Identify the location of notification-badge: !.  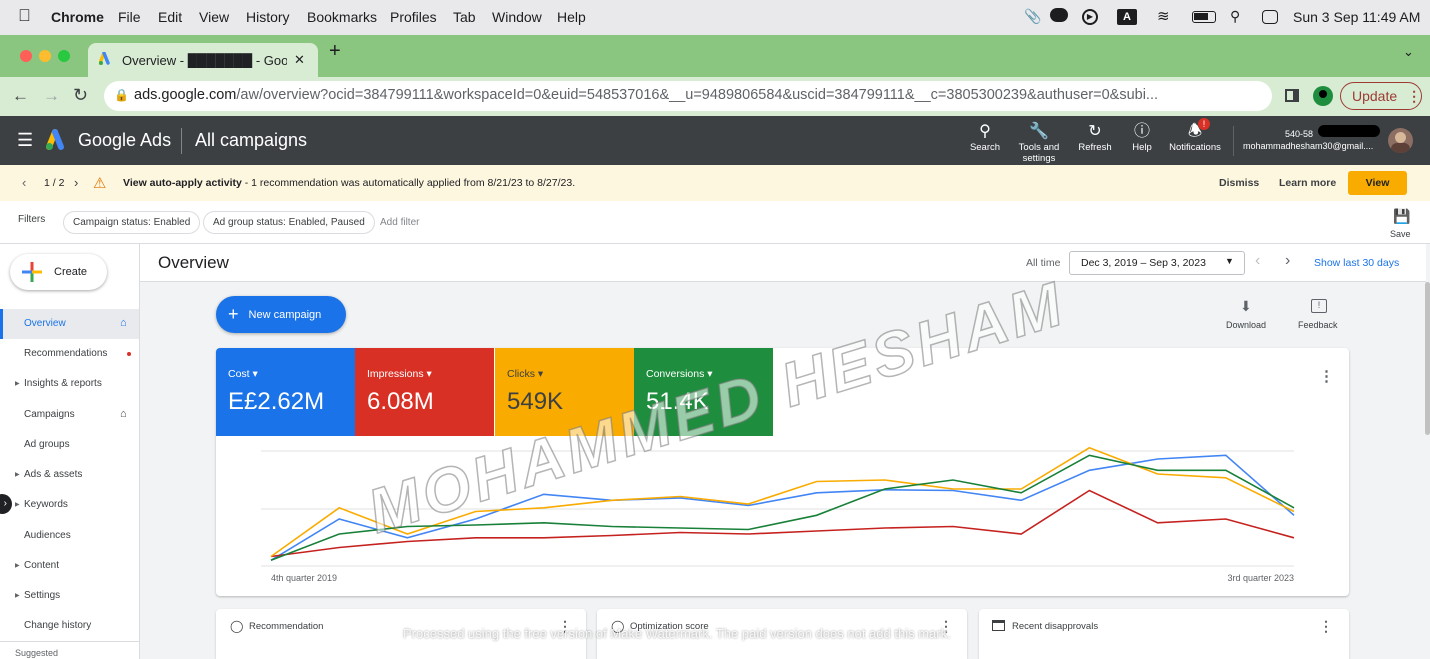
(1204, 124).